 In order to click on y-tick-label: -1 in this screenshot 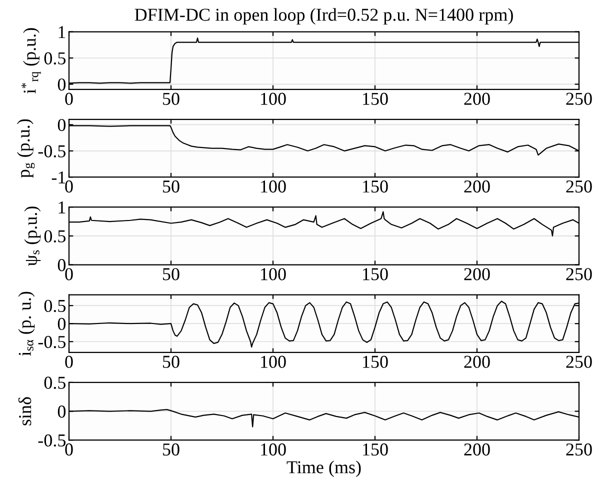, I will do `click(59, 177)`.